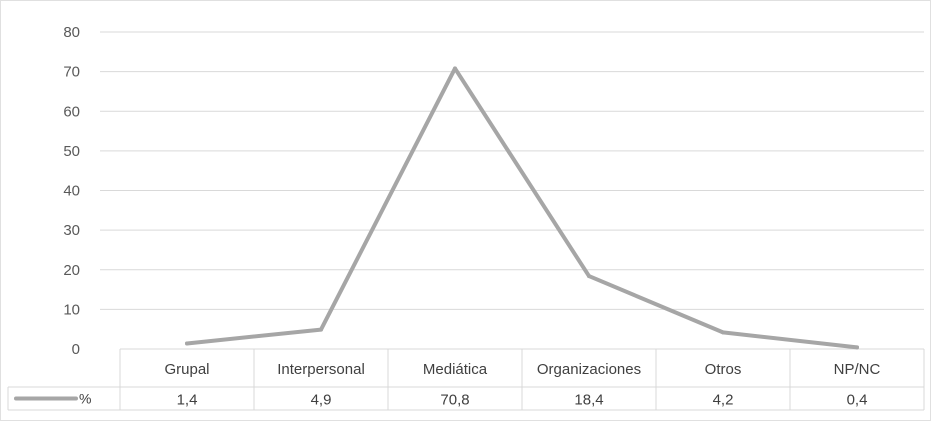 Image resolution: width=931 pixels, height=421 pixels. I want to click on x-category-label: NP/NC, so click(857, 369).